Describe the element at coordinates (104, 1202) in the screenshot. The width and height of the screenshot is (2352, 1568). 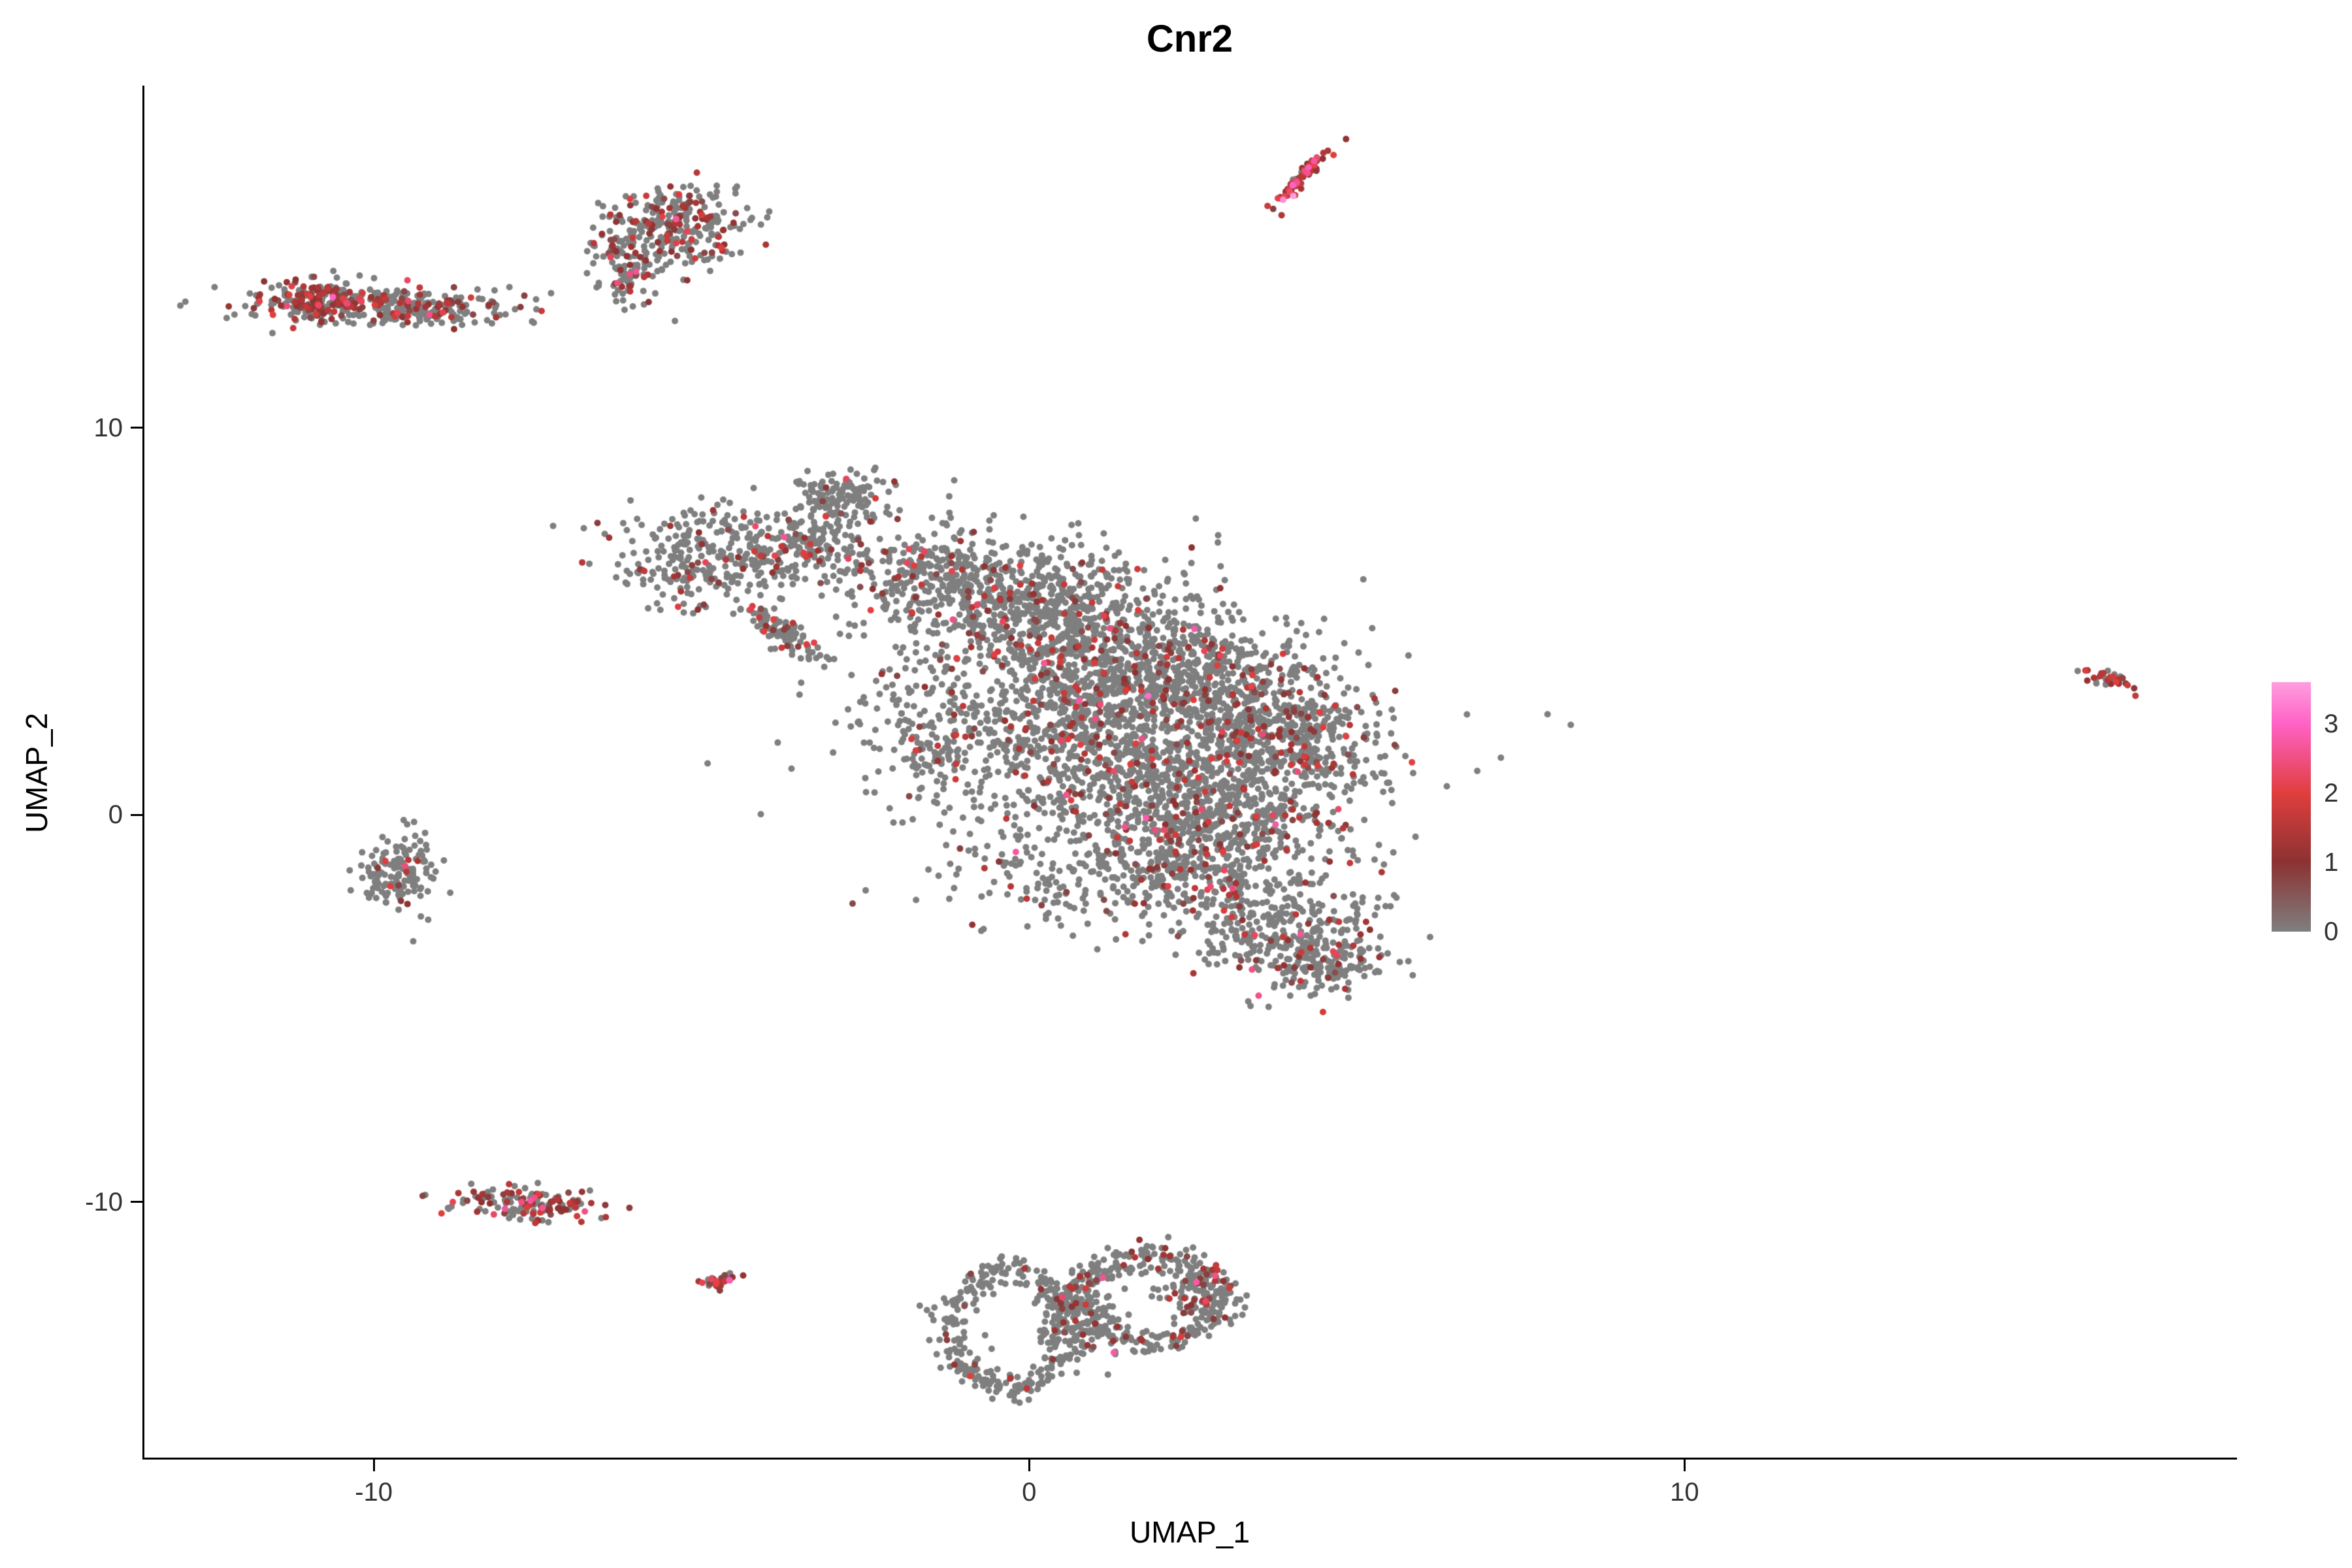
I see `y-tick-label: -10` at that location.